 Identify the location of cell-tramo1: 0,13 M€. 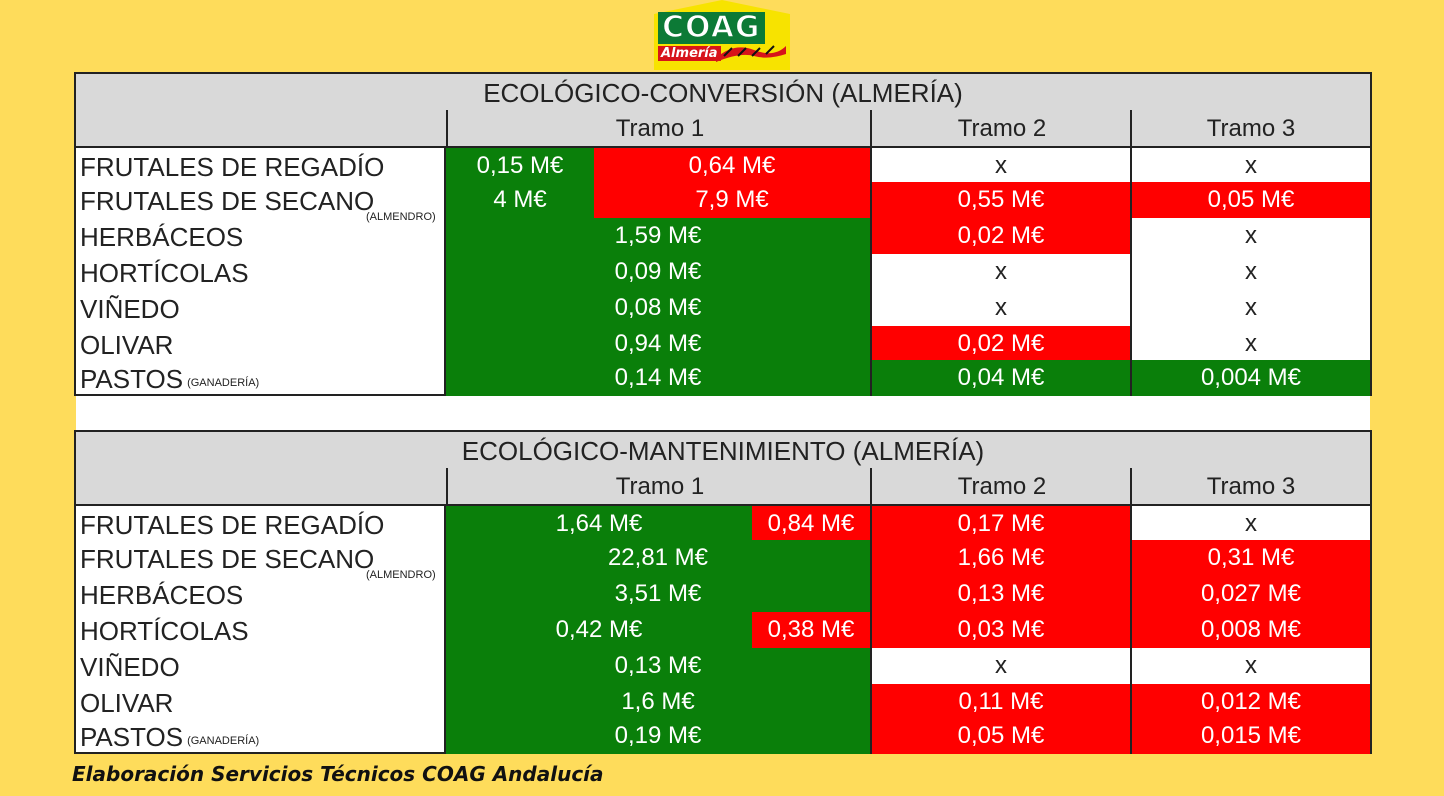
(658, 666).